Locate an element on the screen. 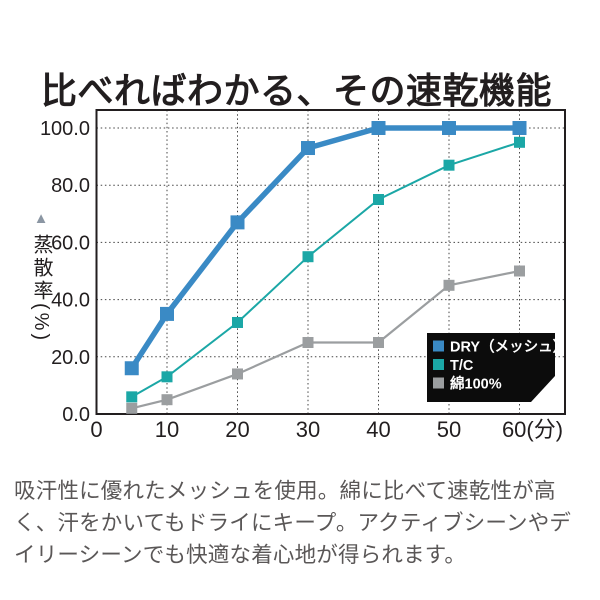  x-tick-label: 50 is located at coordinates (449, 429).